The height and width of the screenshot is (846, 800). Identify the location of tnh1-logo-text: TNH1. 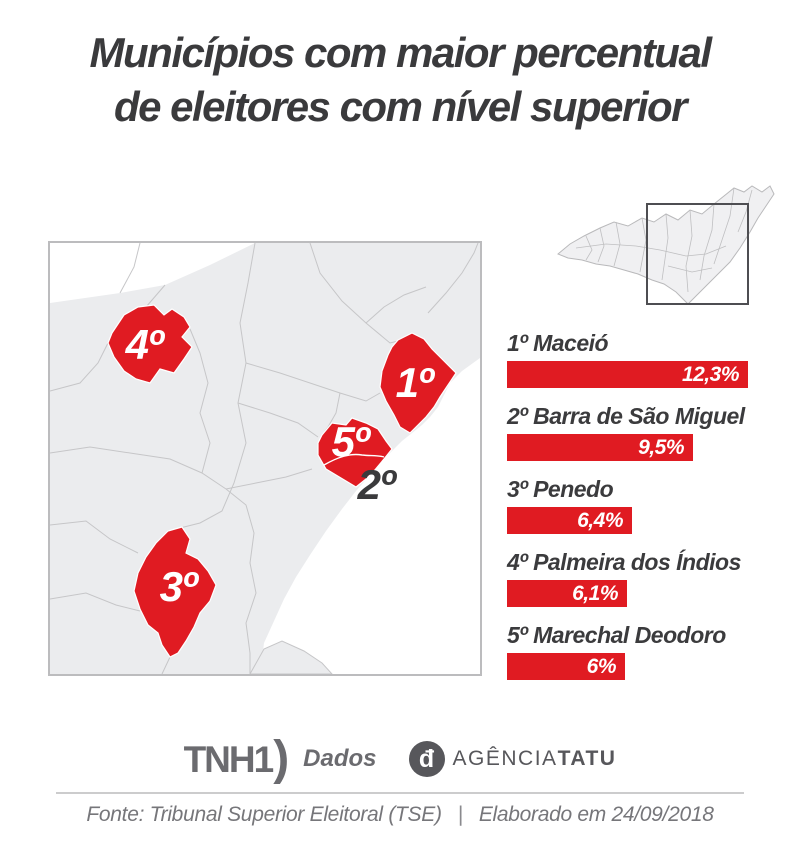
(229, 759).